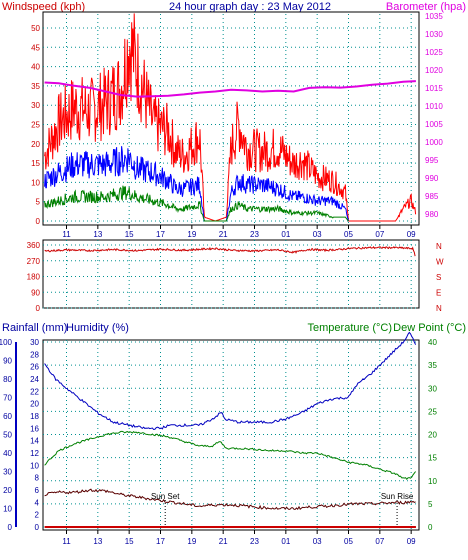  I want to click on barometer-tick-label: 1010, so click(434, 106).